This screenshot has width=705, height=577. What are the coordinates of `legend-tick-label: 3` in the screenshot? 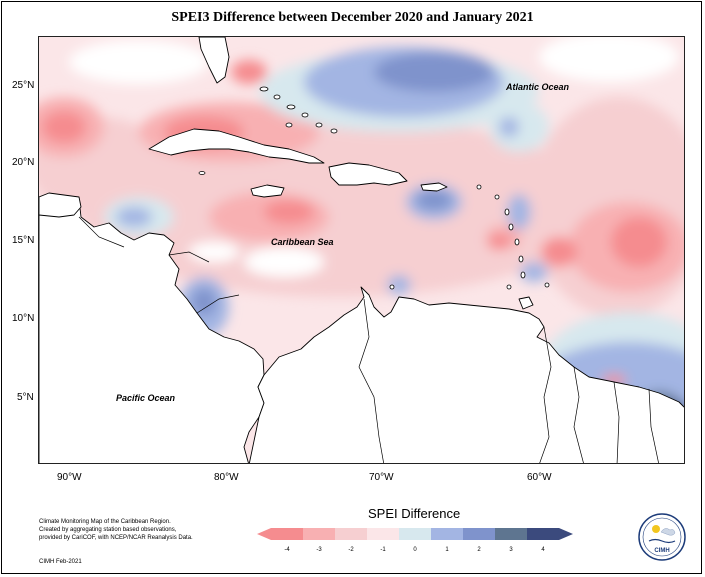 It's located at (511, 550).